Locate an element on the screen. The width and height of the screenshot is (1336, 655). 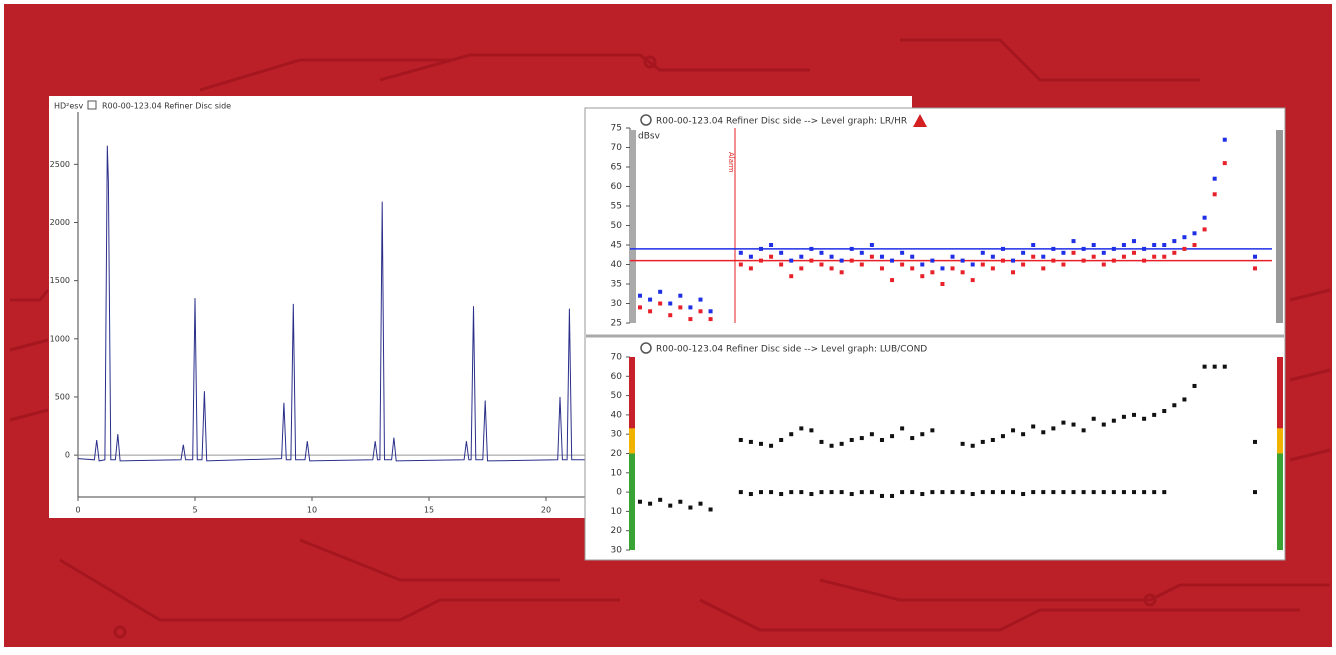
alarm-label: Alarm is located at coordinates (731, 162).